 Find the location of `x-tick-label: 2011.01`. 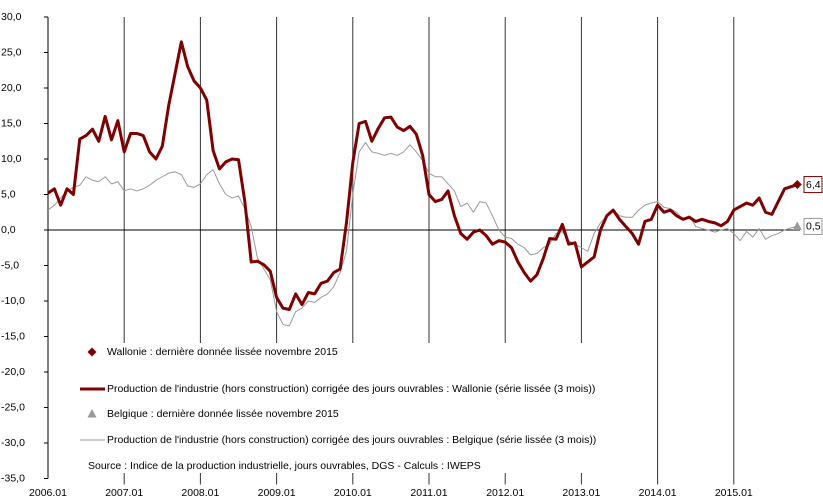

x-tick-label: 2011.01 is located at coordinates (428, 493).